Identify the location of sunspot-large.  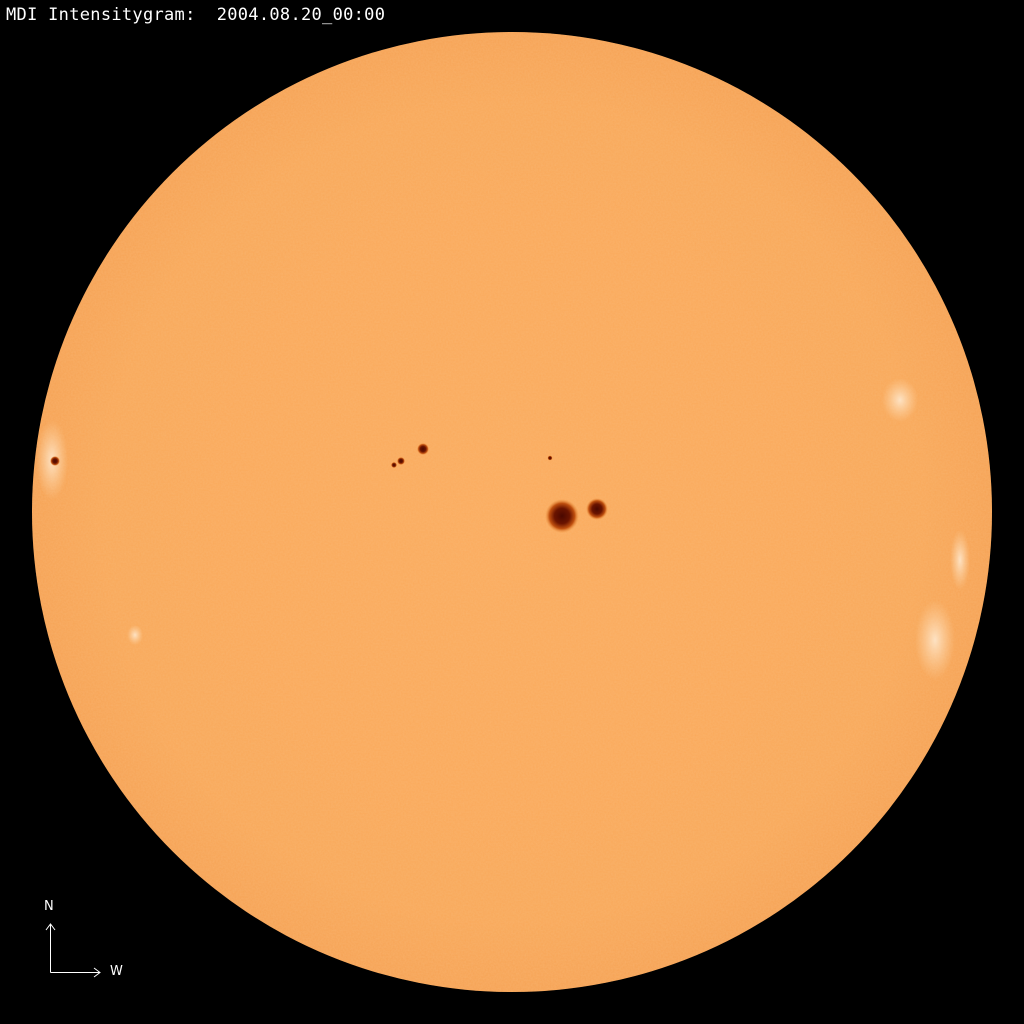
(562, 516).